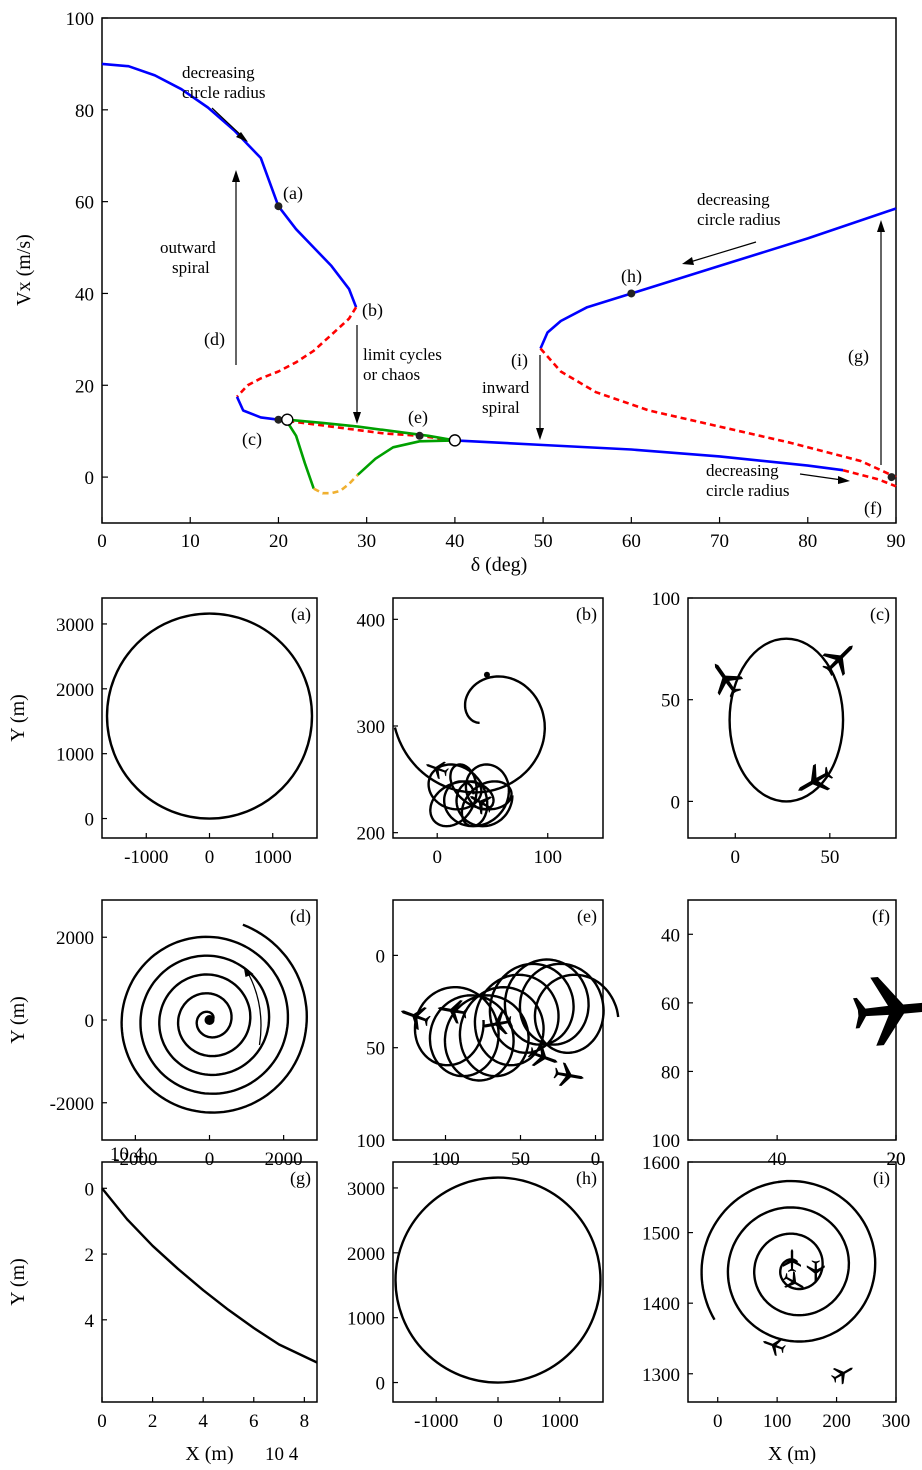  I want to click on panel-b-y-tick-label: 200, so click(371, 834).